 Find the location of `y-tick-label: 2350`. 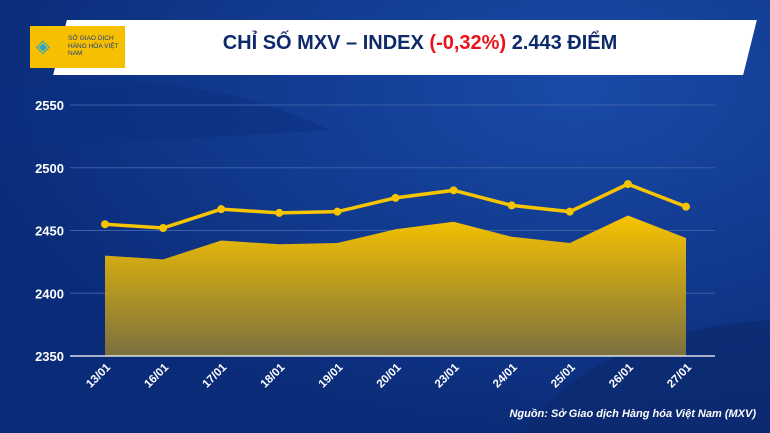

y-tick-label: 2350 is located at coordinates (49, 356).